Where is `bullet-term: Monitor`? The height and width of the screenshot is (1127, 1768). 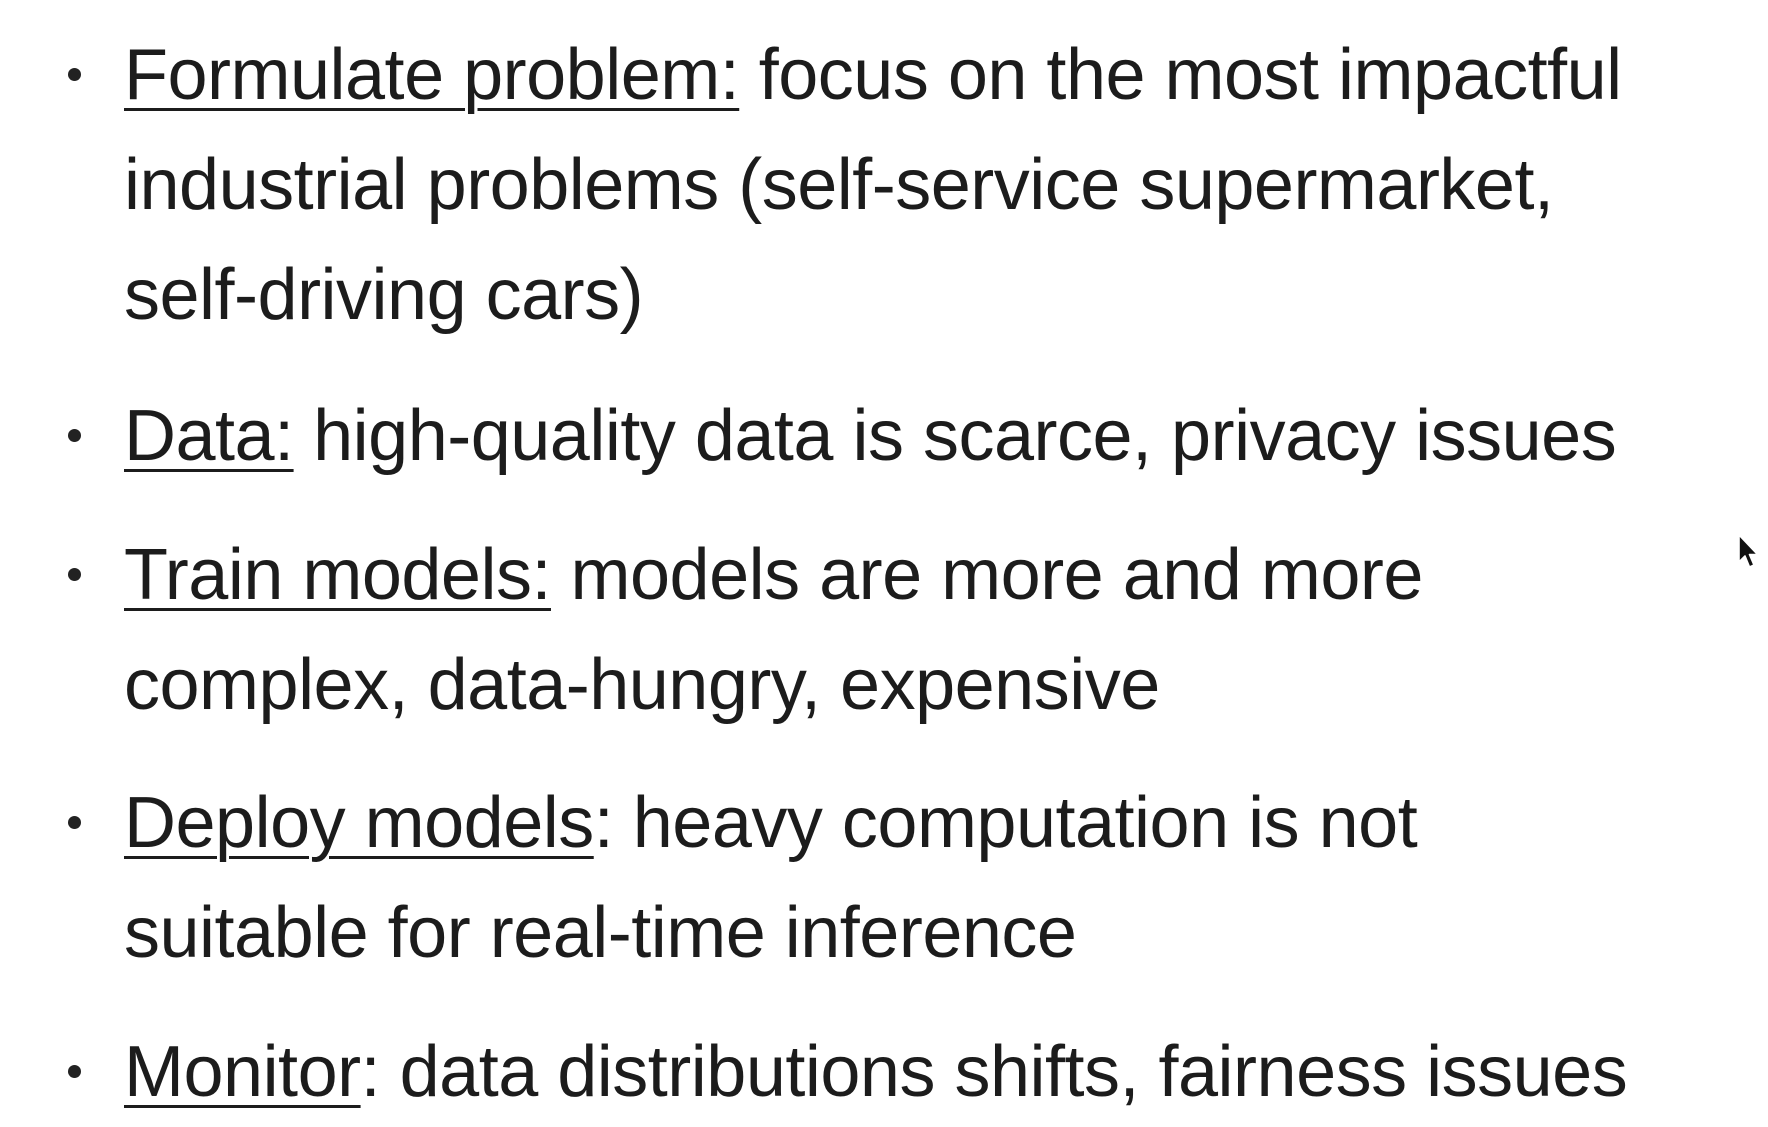 bullet-term: Monitor is located at coordinates (242, 1072).